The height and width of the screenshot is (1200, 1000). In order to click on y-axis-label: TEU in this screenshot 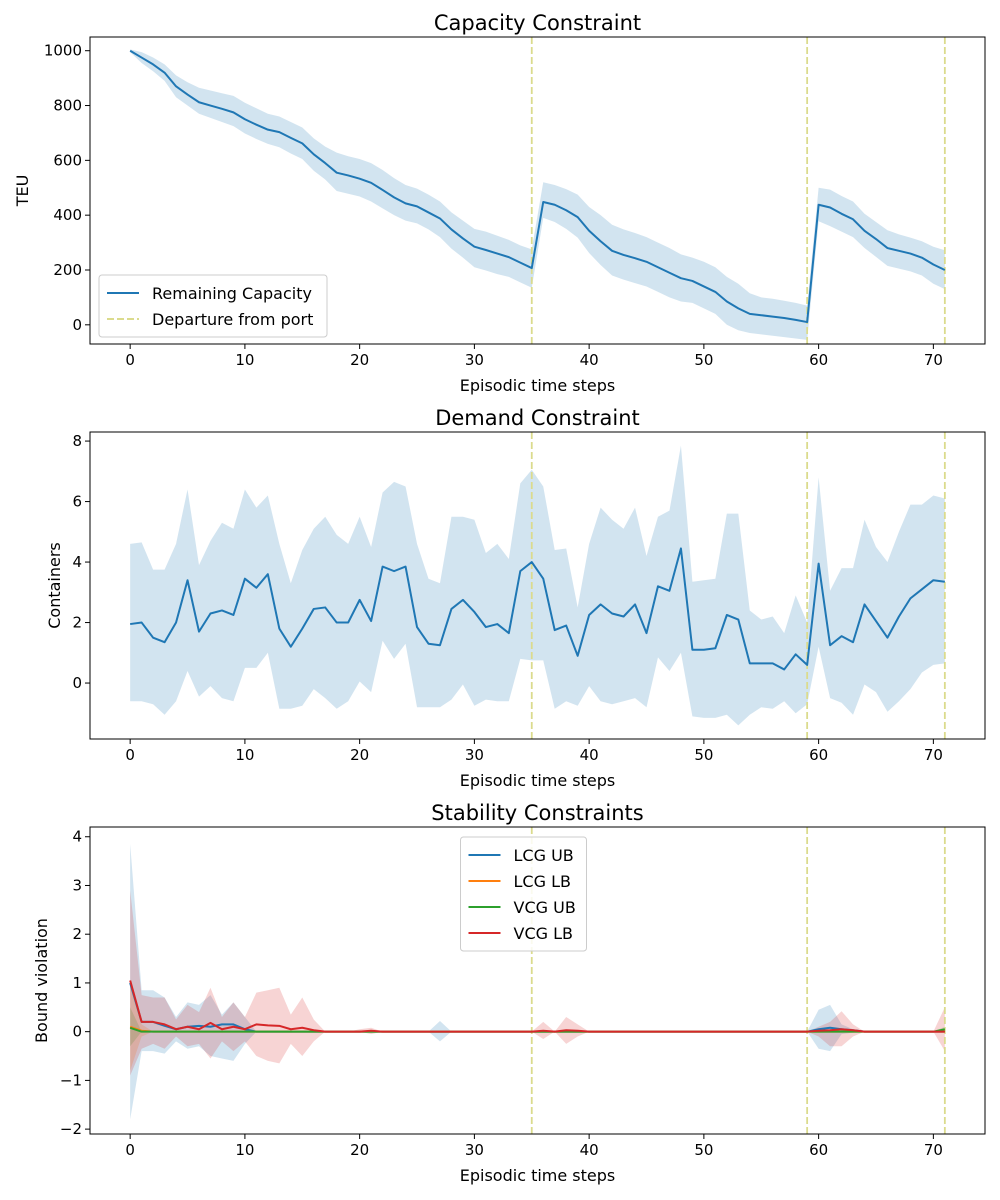, I will do `click(22, 191)`.